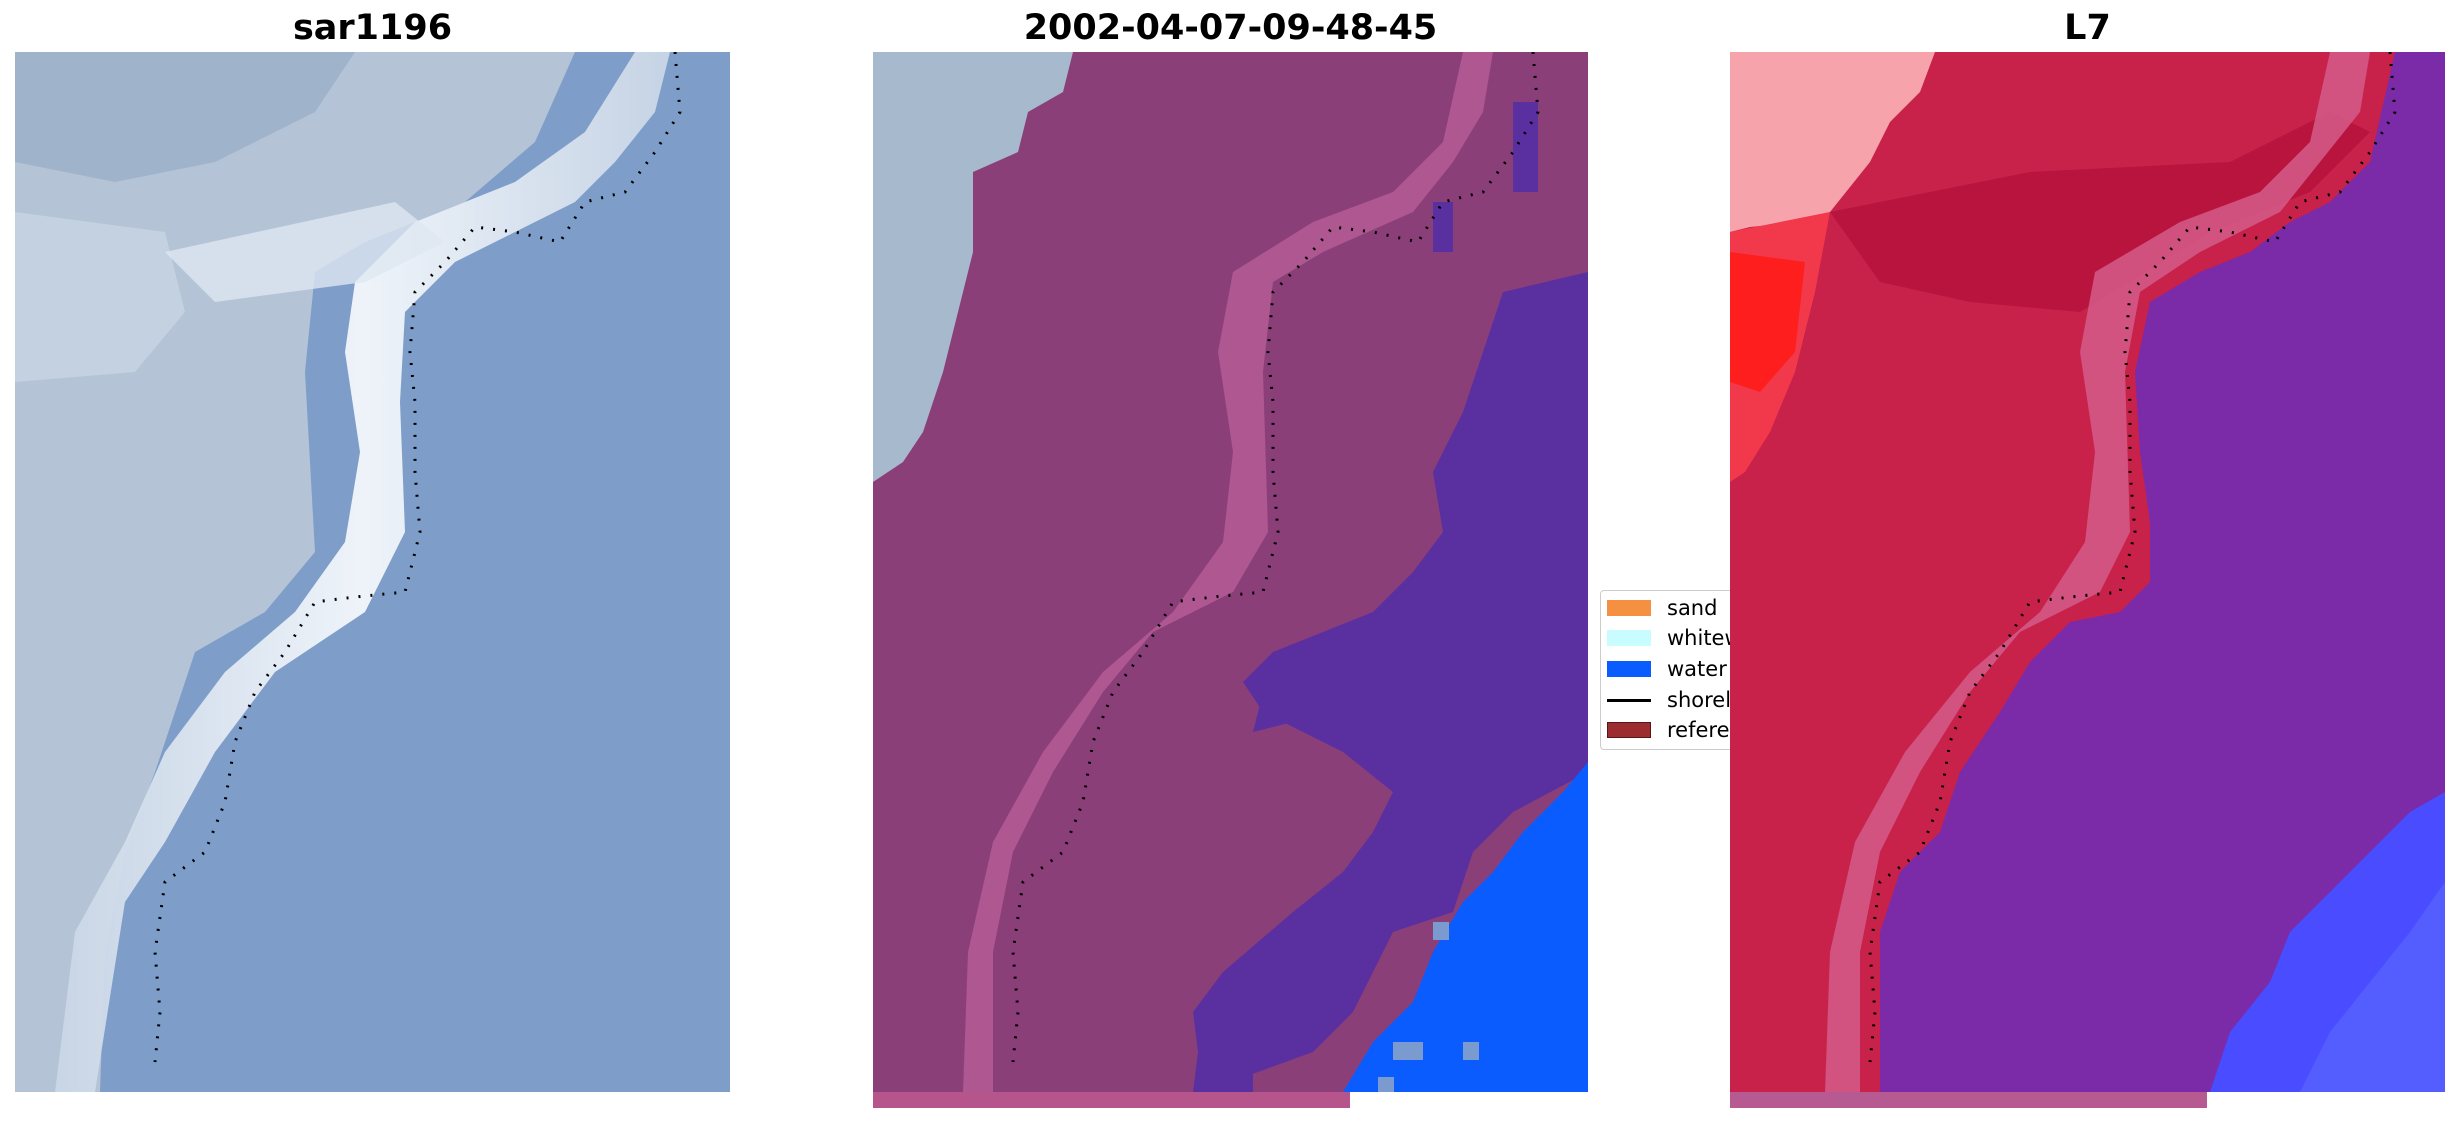 Image resolution: width=2460 pixels, height=1123 pixels. Describe the element at coordinates (1692, 608) in the screenshot. I see `legend-label-sand: sand` at that location.